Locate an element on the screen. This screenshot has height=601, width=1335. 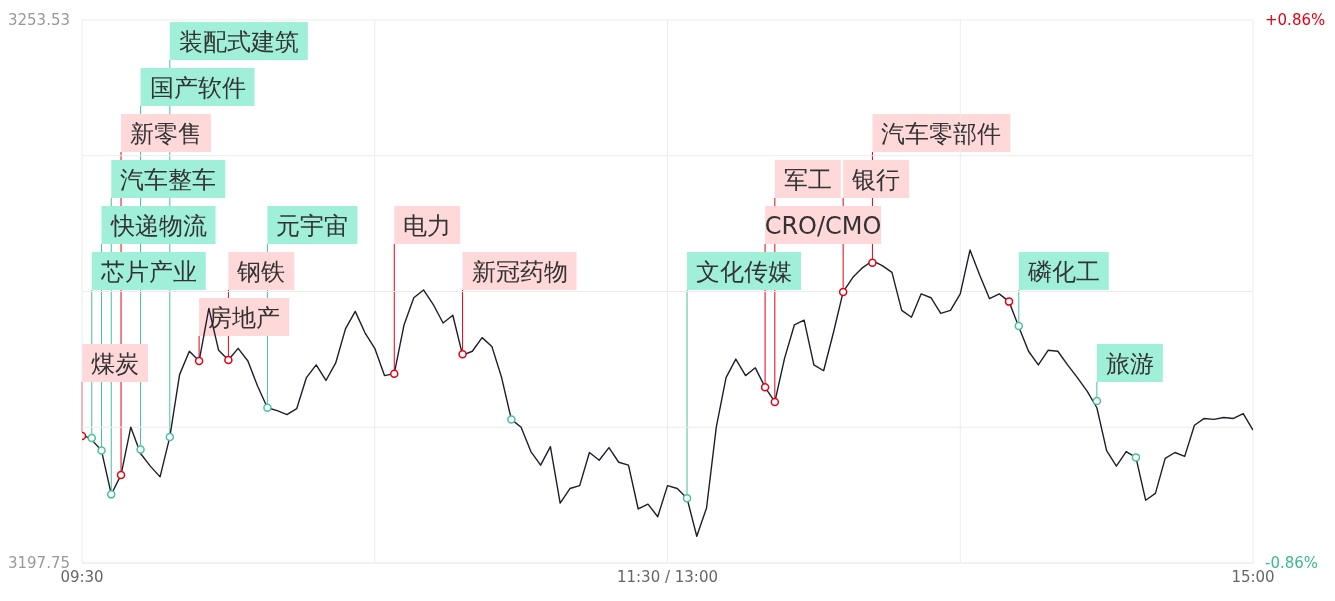
data-label: 汽车整车 is located at coordinates (168, 180).